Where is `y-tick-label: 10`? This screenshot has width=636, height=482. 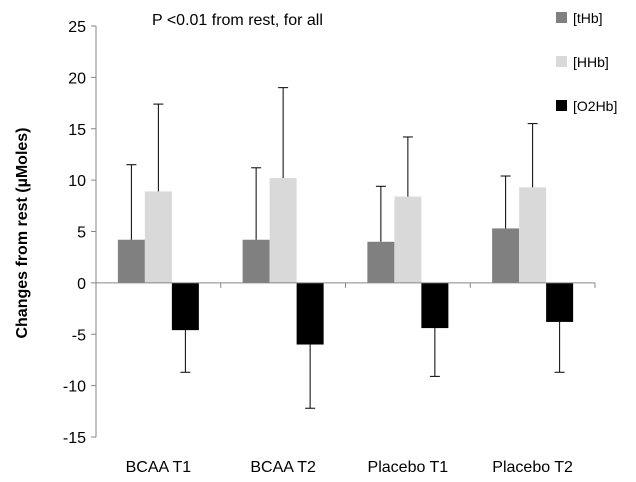
y-tick-label: 10 is located at coordinates (77, 181).